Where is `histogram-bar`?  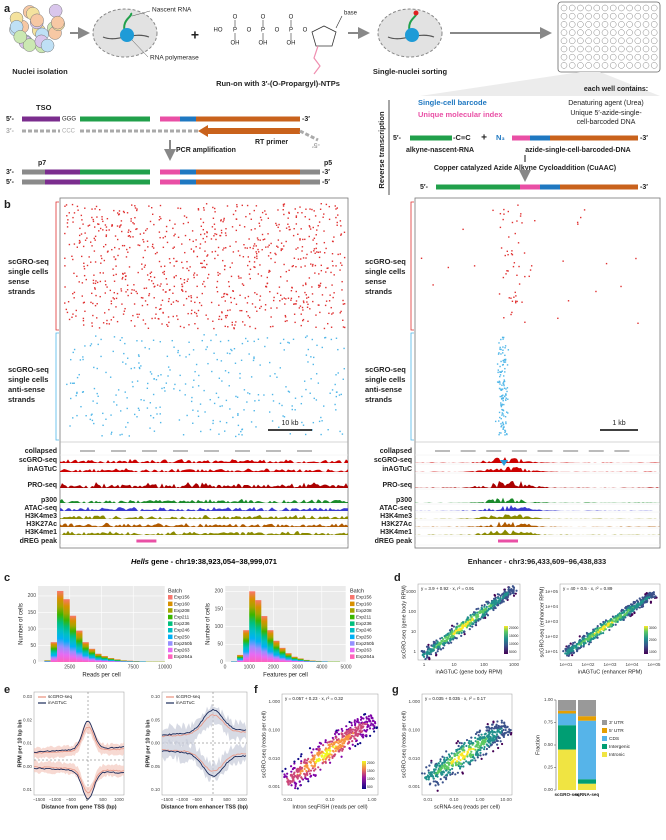
histogram-bar is located at coordinates (307, 661).